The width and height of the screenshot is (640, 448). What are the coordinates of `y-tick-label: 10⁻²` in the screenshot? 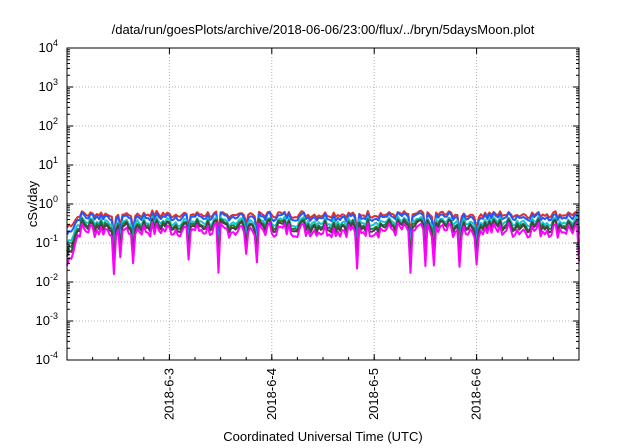 It's located at (47, 280).